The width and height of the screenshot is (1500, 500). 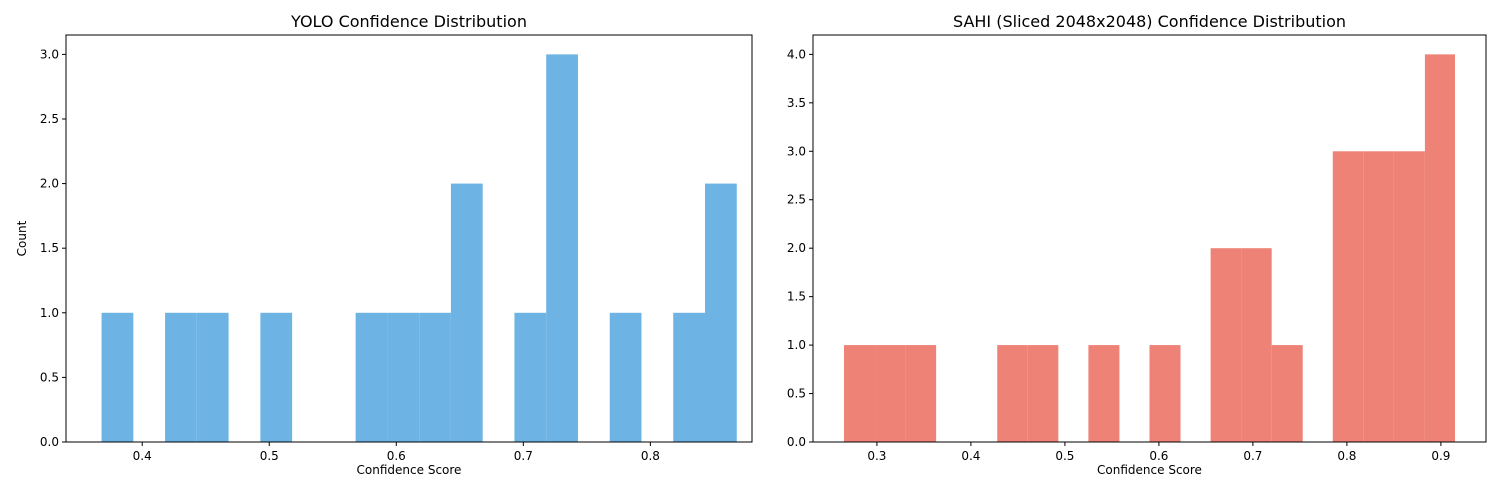 What do you see at coordinates (22, 238) in the screenshot?
I see `y-axis-label: Count` at bounding box center [22, 238].